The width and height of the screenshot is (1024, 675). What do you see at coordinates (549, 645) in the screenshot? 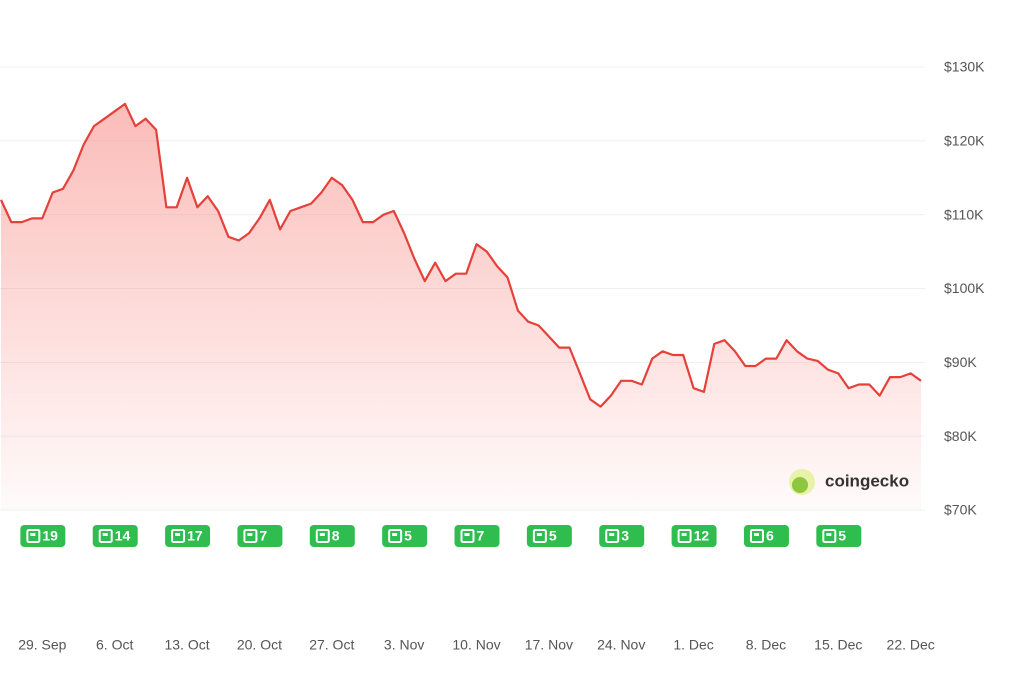
I see `x-tick-label: 17. Nov` at bounding box center [549, 645].